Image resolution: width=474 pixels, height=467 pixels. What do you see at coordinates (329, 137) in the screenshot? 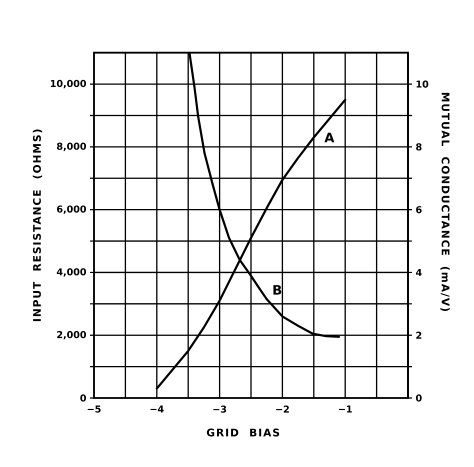
I see `series-label: A` at bounding box center [329, 137].